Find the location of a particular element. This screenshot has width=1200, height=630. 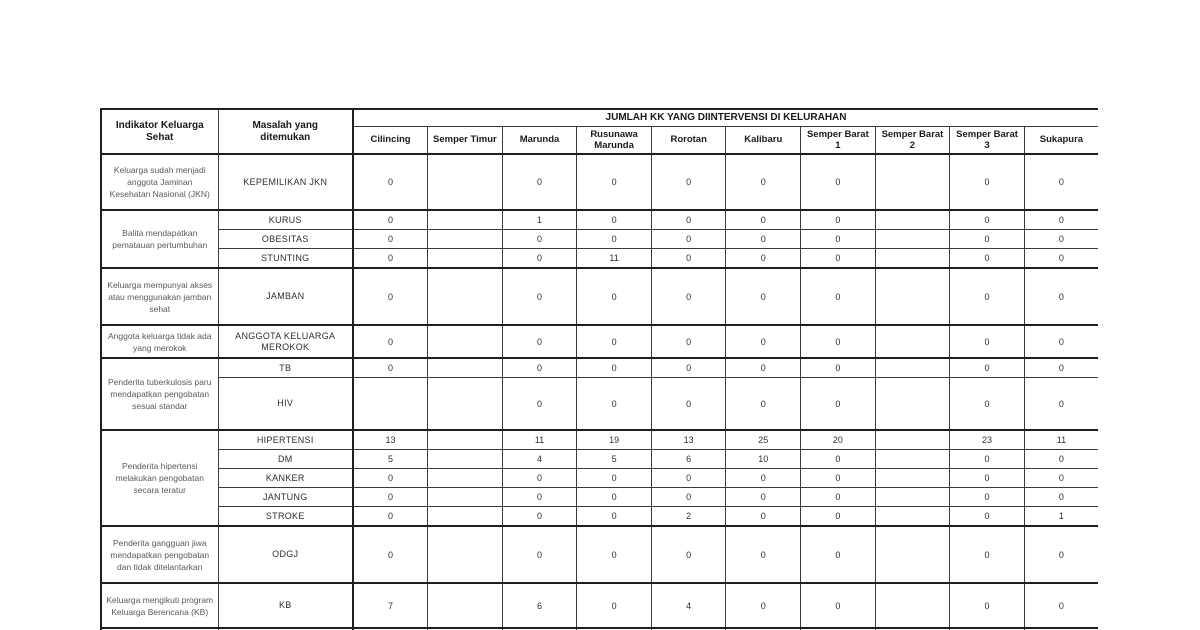

problem-cell: STUNTING is located at coordinates (285, 258).